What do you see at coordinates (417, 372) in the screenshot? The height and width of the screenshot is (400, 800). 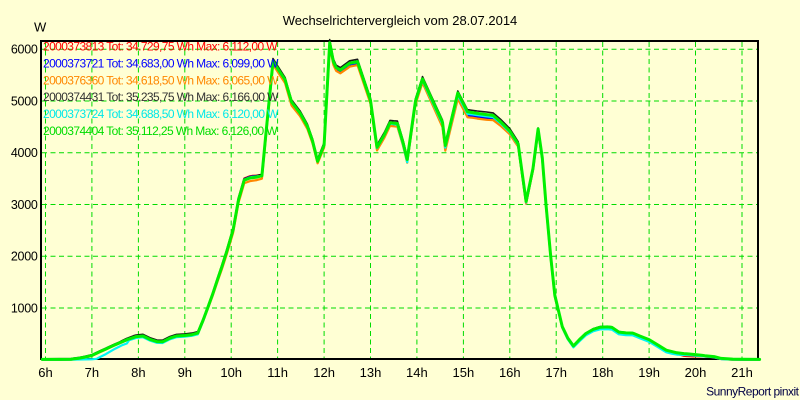 I see `svg-text: 14h` at bounding box center [417, 372].